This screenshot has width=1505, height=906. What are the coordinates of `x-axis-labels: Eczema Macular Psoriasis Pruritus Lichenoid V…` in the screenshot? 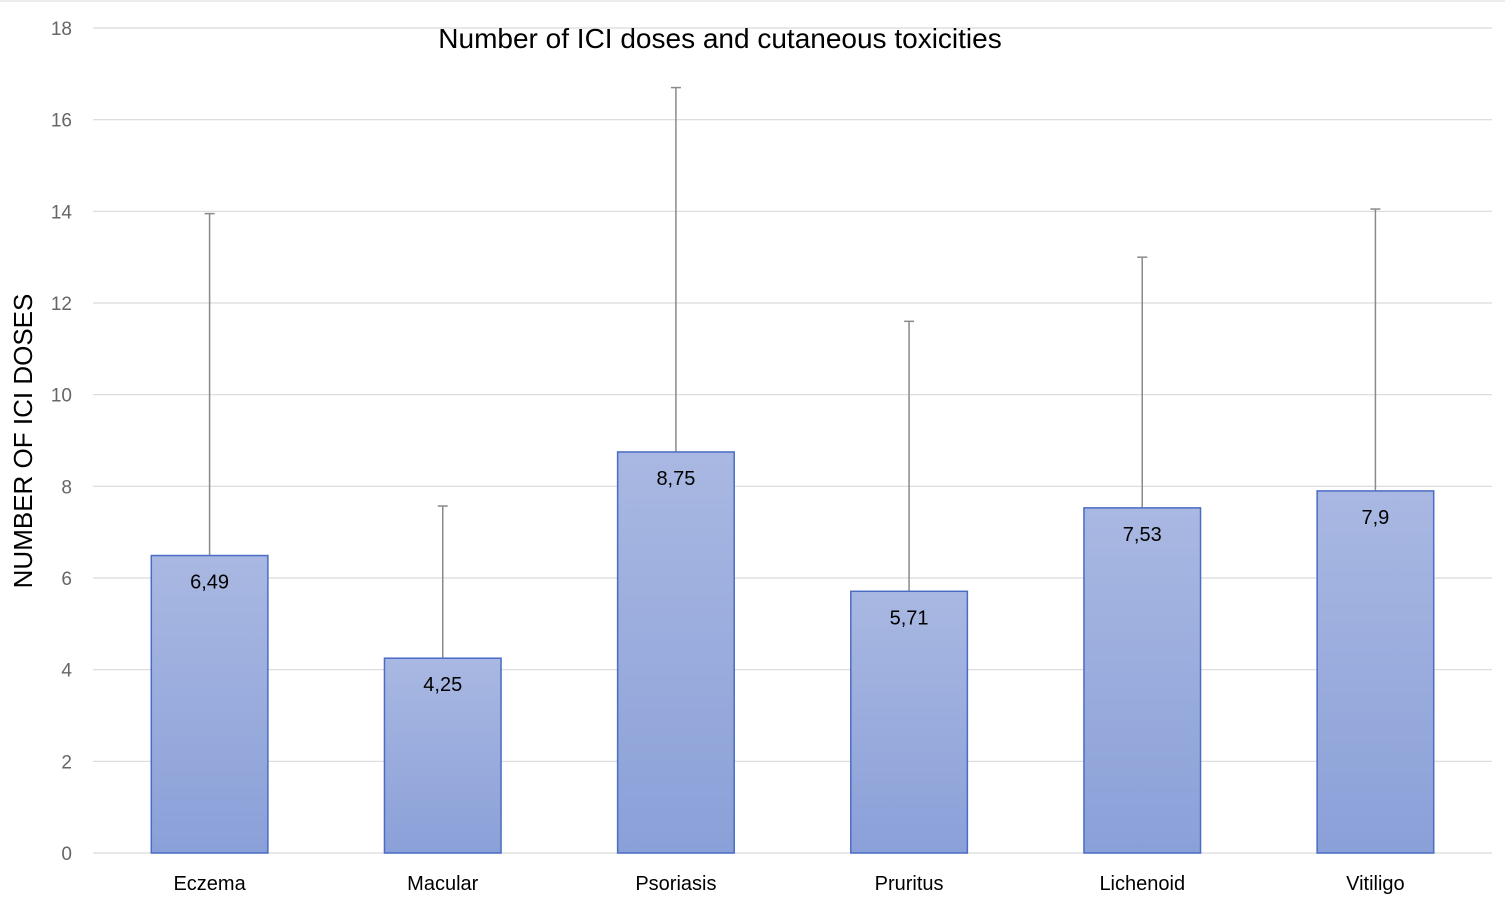 It's located at (788, 884).